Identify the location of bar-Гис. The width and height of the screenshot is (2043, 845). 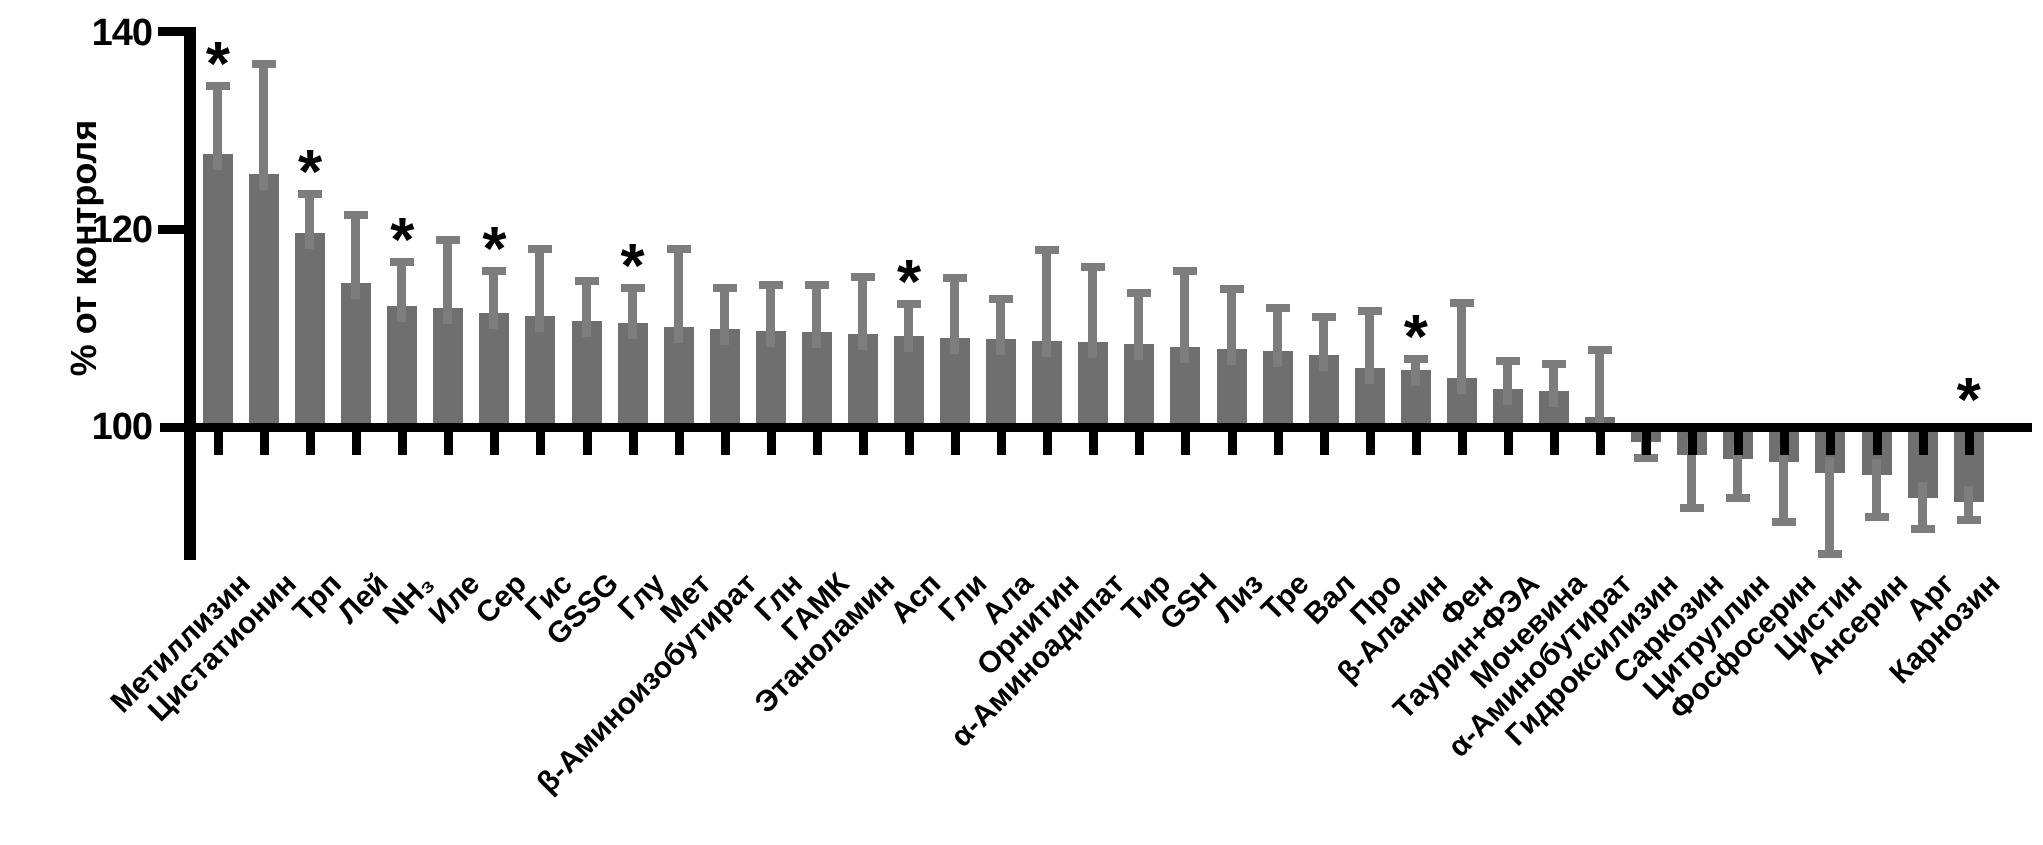
(540, 373).